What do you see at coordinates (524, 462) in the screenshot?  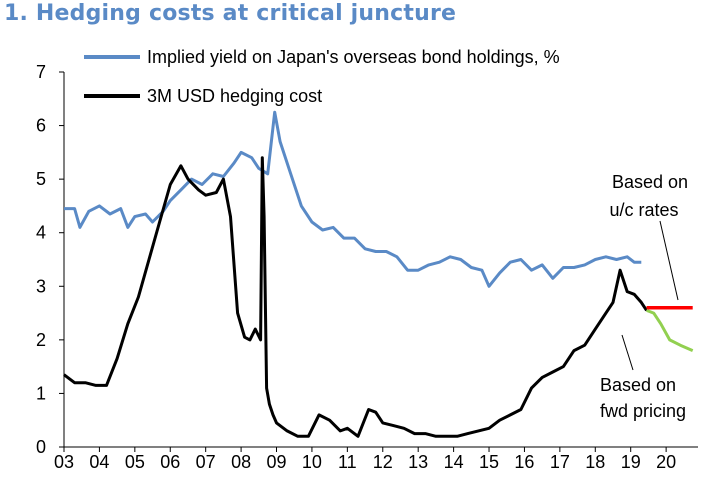 I see `x-tick-label: 16` at bounding box center [524, 462].